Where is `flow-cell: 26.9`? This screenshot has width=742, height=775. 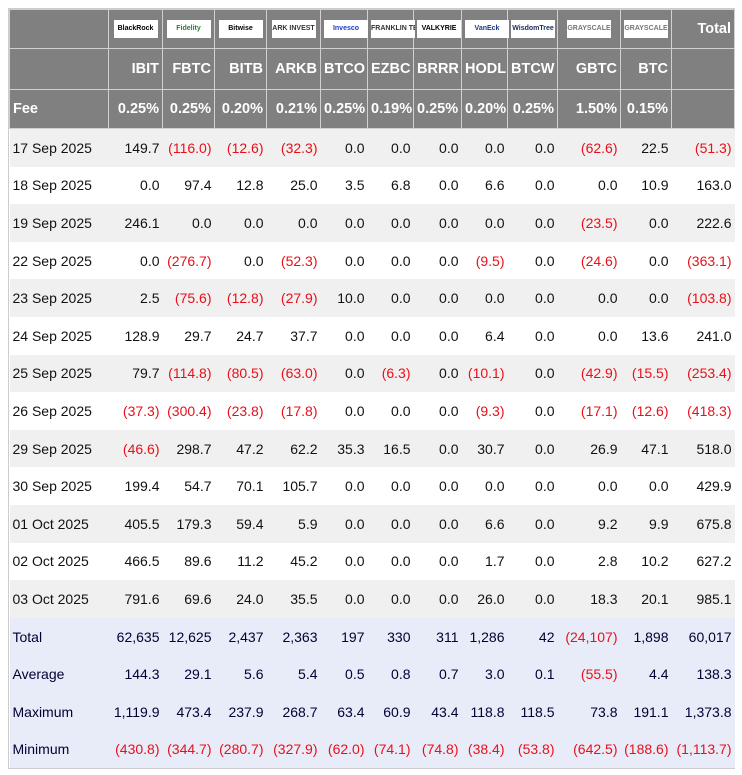 flow-cell: 26.9 is located at coordinates (589, 448).